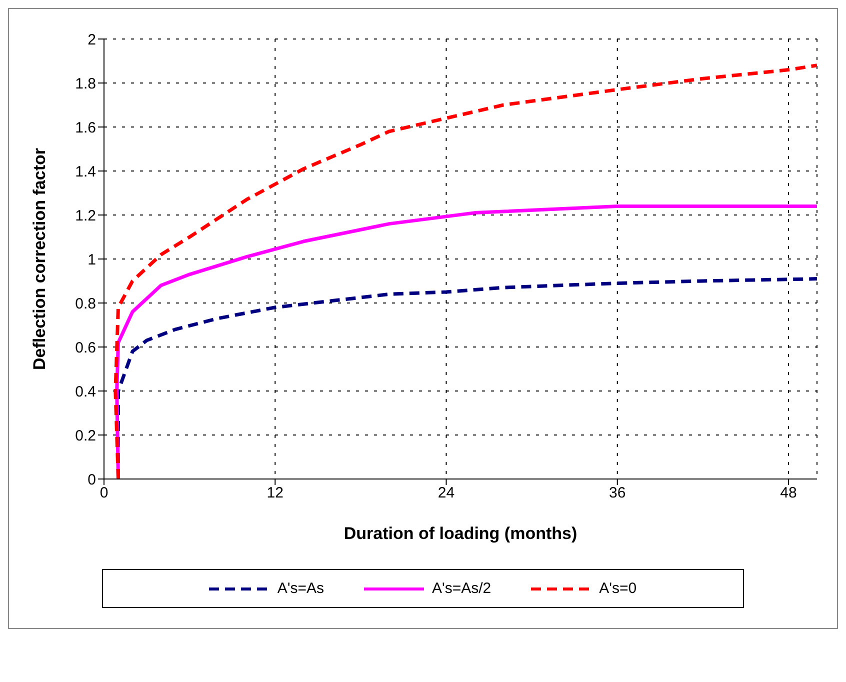 This screenshot has height=682, width=846. What do you see at coordinates (92, 259) in the screenshot?
I see `y-tick-label: 1` at bounding box center [92, 259].